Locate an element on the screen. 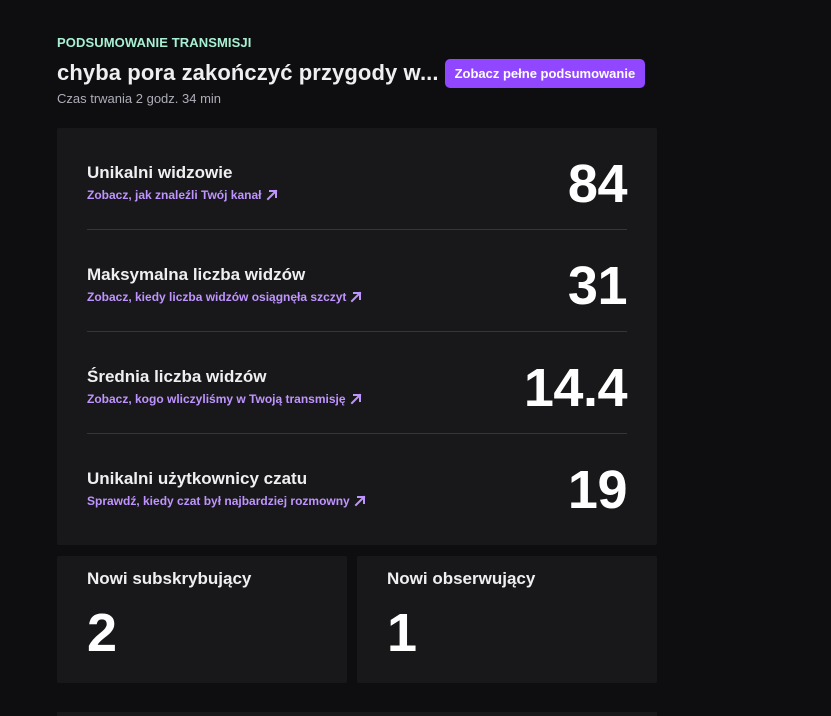 This screenshot has width=831, height=716. new-followers-card: Nowi obserwujący 1 is located at coordinates (507, 619).